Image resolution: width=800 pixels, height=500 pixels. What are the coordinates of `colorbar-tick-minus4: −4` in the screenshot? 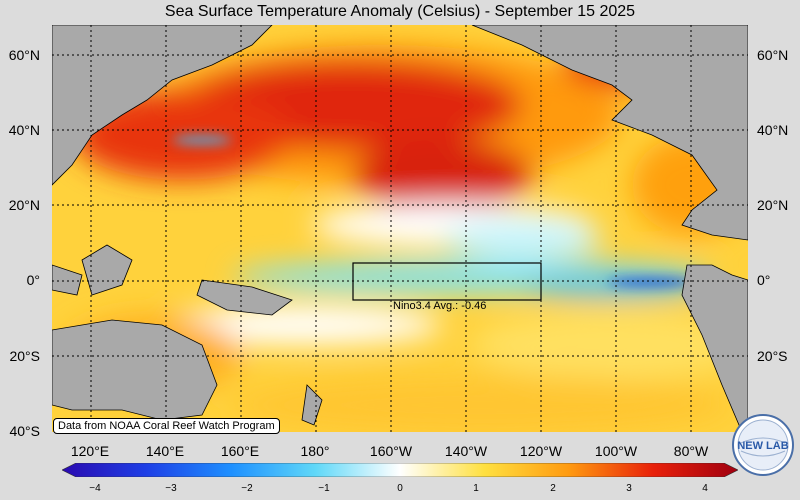 It's located at (95, 488).